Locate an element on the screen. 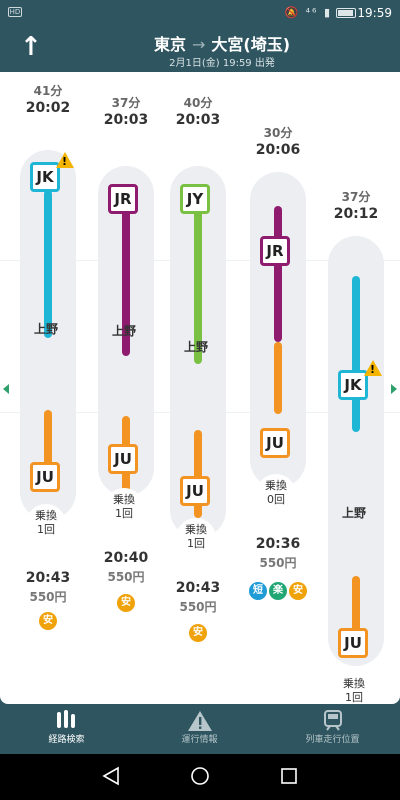  system-nav is located at coordinates (200, 777).